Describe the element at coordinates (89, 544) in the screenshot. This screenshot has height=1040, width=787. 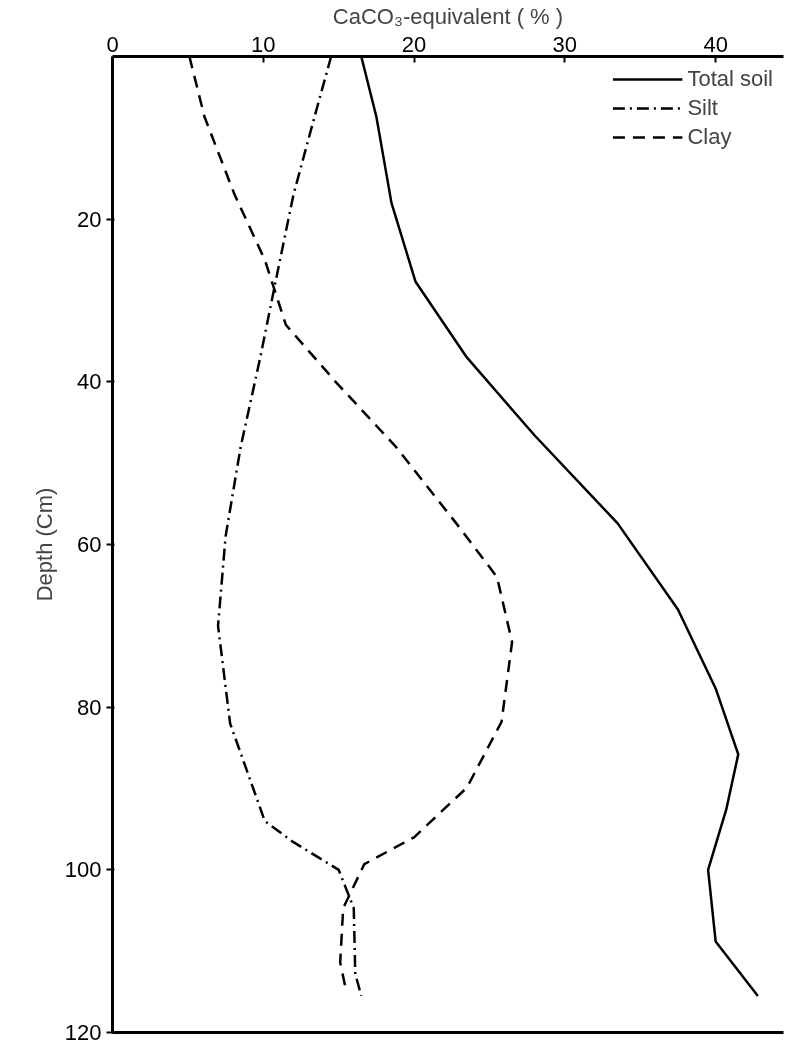
I see `y-tick-label: 60` at that location.